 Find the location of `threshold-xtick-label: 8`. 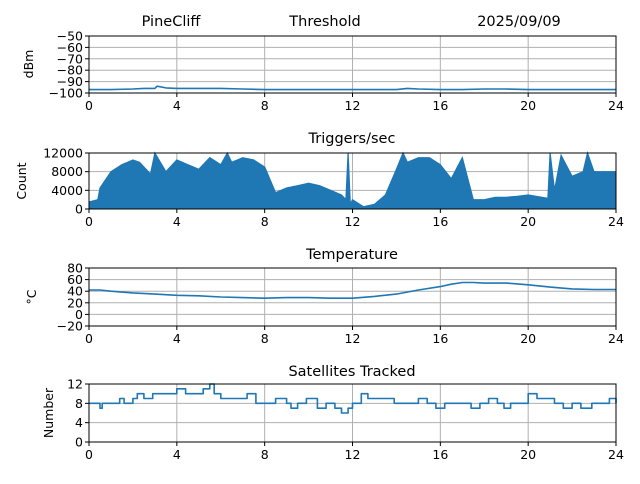

threshold-xtick-label: 8 is located at coordinates (265, 105).